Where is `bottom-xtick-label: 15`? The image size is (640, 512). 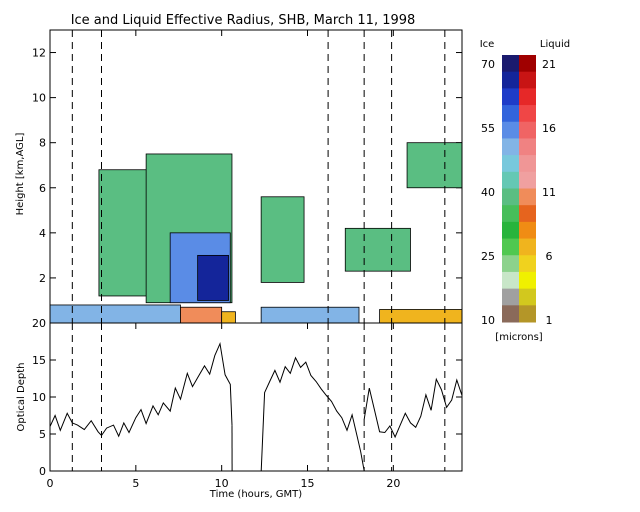
bottom-xtick-label: 15 is located at coordinates (308, 483).